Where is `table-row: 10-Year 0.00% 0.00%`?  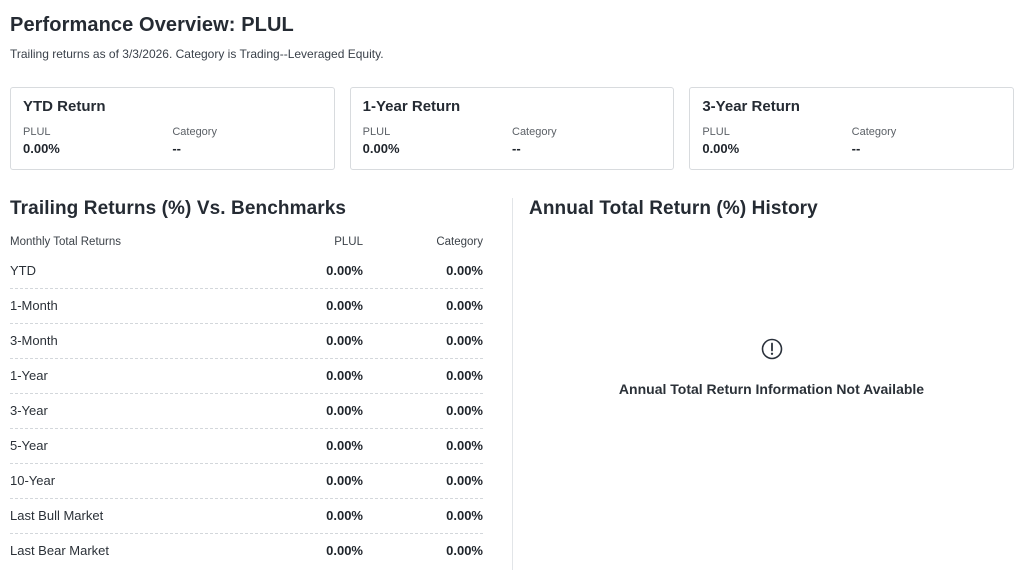
table-row: 10-Year 0.00% 0.00% is located at coordinates (246, 481).